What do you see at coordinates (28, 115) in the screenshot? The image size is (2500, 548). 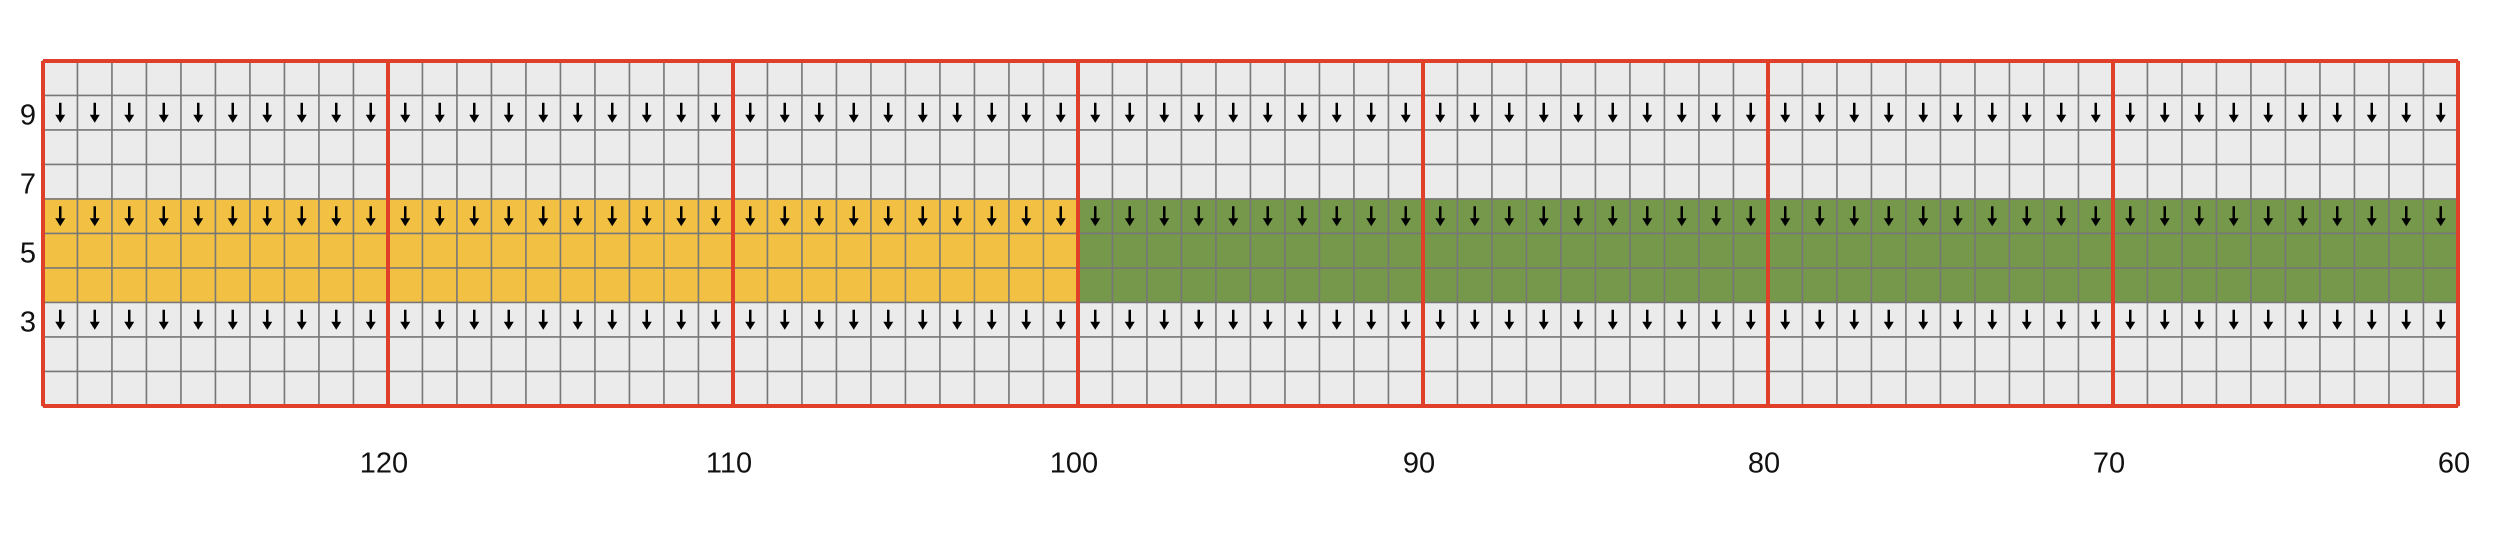 I see `row-label: 9` at bounding box center [28, 115].